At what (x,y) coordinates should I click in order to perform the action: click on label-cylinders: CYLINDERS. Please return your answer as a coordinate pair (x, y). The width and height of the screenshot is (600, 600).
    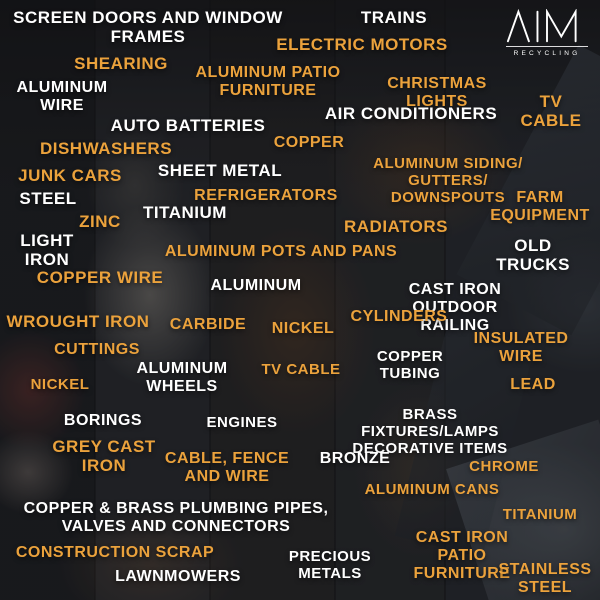
    Looking at the image, I should click on (399, 316).